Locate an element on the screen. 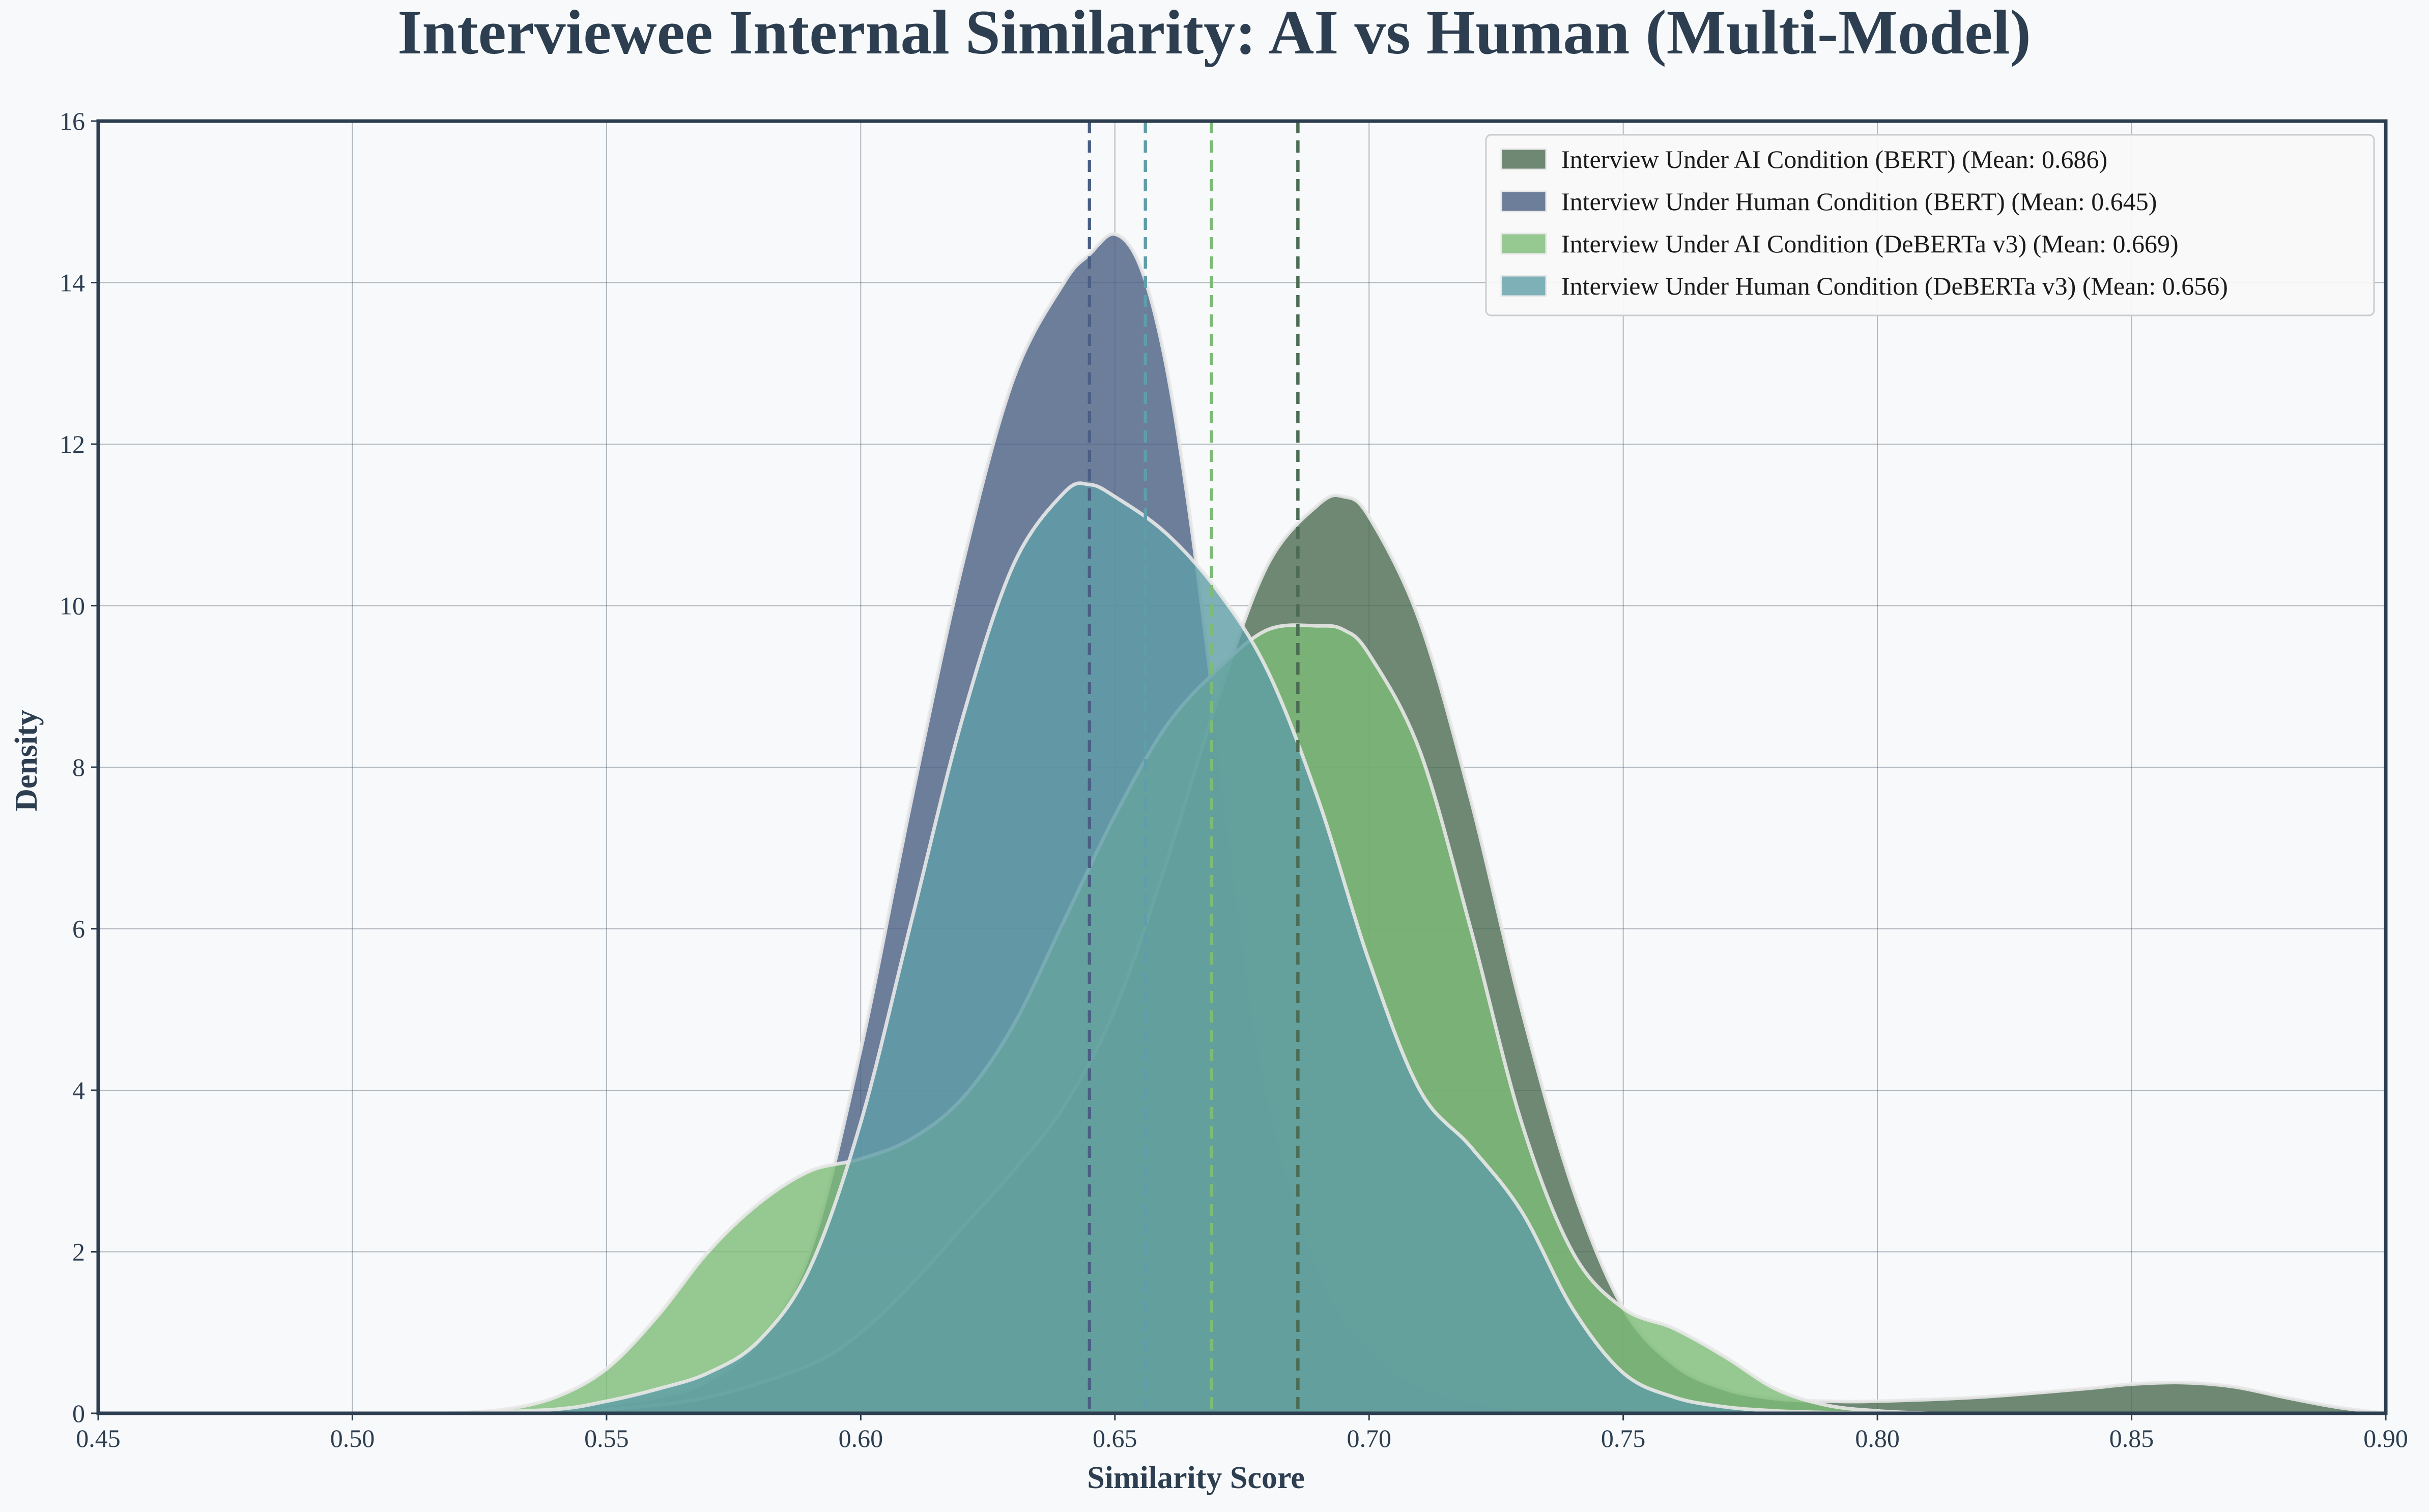 This screenshot has height=1512, width=2429. x-tick-label-0: 0.45 is located at coordinates (98, 1438).